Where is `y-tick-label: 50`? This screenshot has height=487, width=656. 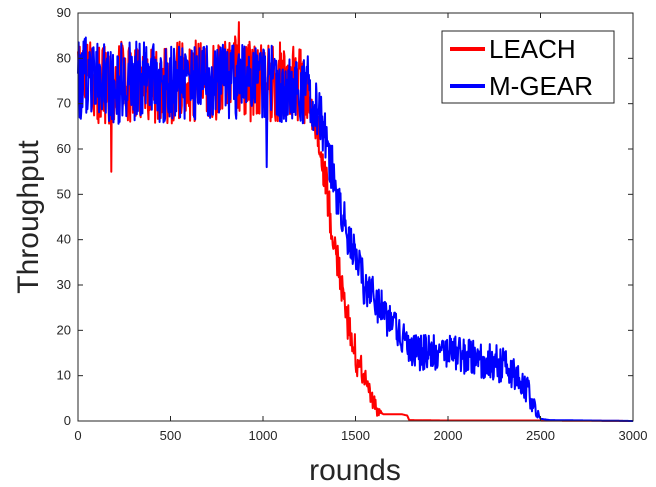 y-tick-label: 50 is located at coordinates (64, 193).